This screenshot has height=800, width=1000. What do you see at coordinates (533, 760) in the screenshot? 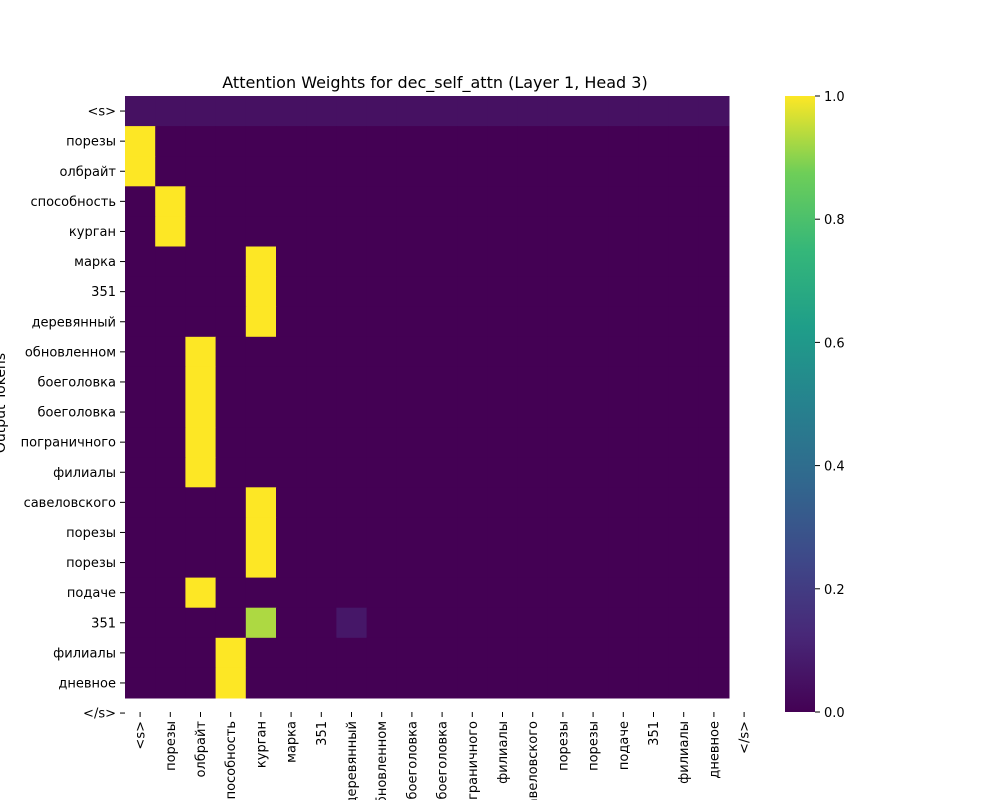
I see `x-tick-label: савеловского` at bounding box center [533, 760].